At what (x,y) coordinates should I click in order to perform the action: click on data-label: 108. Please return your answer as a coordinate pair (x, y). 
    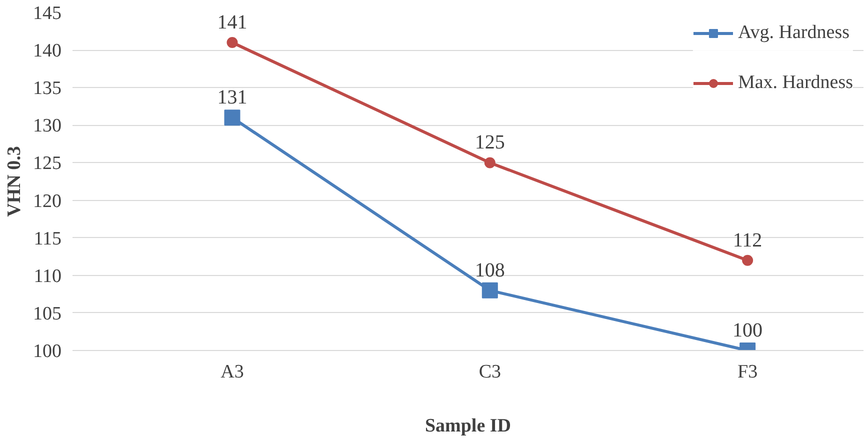
    Looking at the image, I should click on (489, 270).